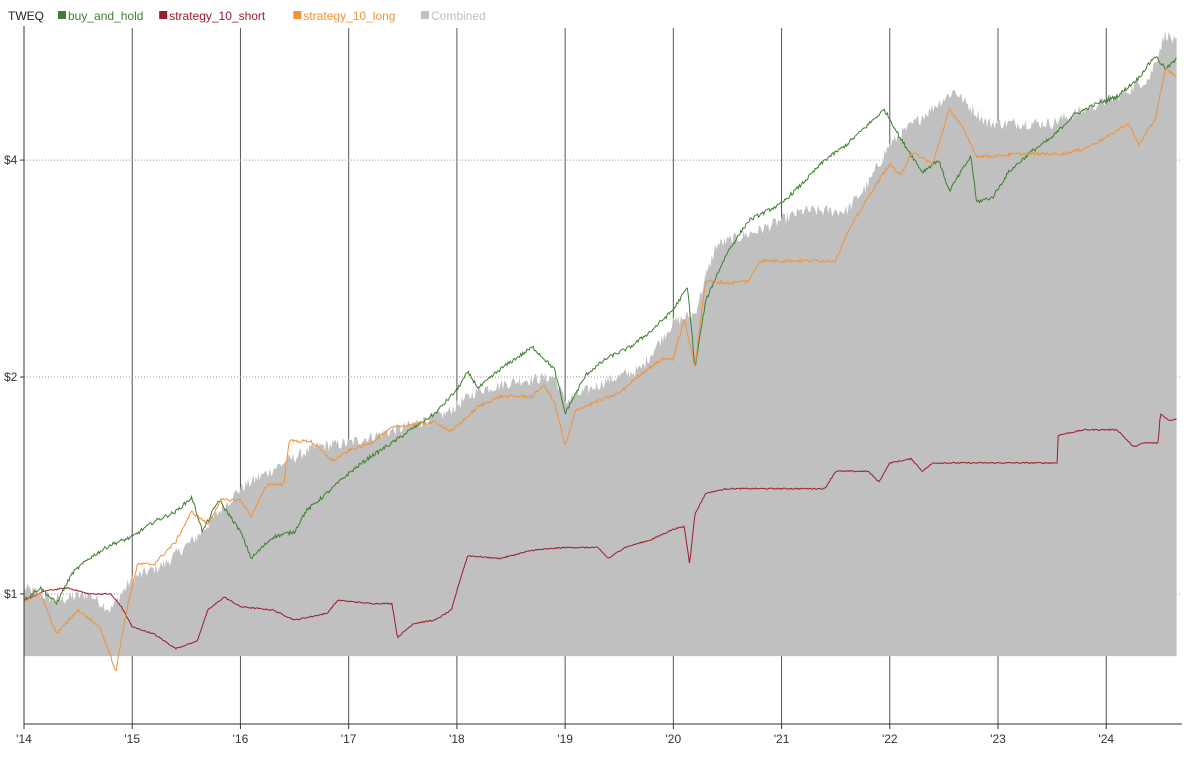 The height and width of the screenshot is (766, 1184). I want to click on x-tick-label: '24, so click(1106, 739).